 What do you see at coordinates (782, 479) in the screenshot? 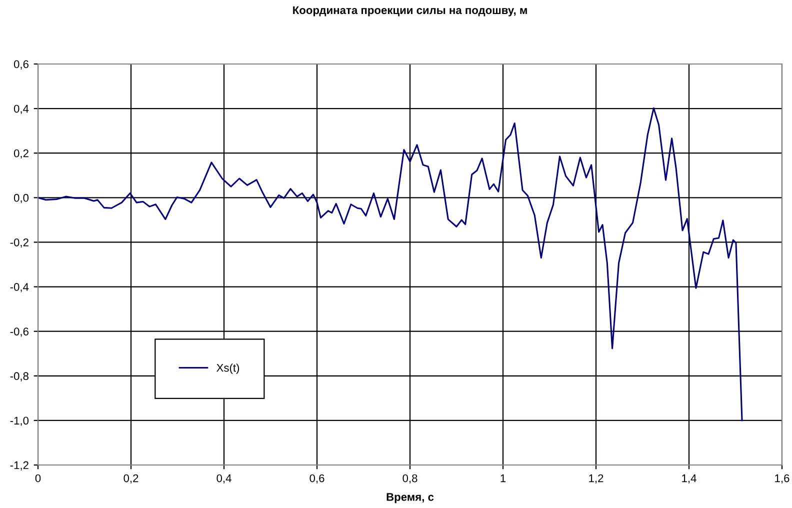
I see `x-tick-label: 1,6` at bounding box center [782, 479].